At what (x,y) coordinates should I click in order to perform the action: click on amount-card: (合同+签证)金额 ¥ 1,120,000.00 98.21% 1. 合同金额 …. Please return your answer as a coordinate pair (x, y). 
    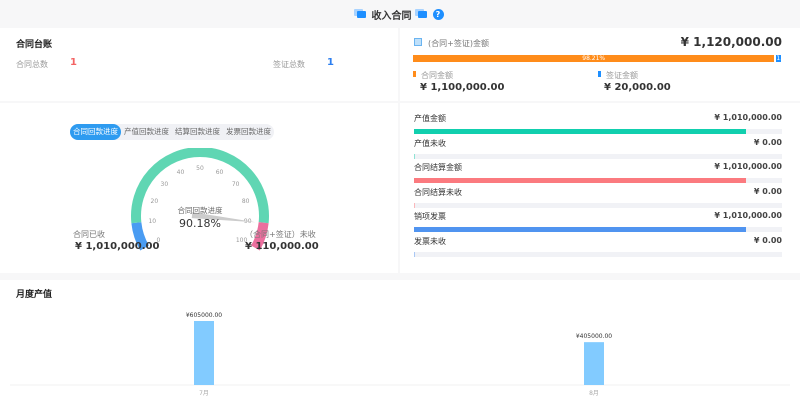
    Looking at the image, I should click on (600, 64).